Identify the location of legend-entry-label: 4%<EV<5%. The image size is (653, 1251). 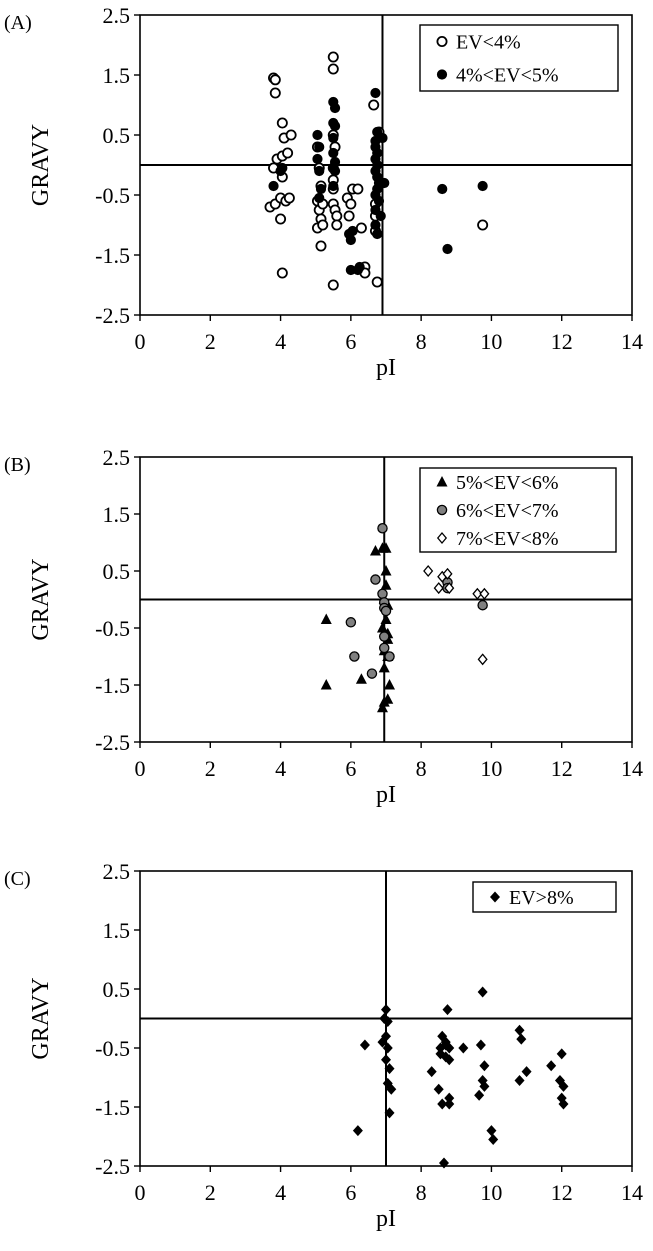
(507, 76).